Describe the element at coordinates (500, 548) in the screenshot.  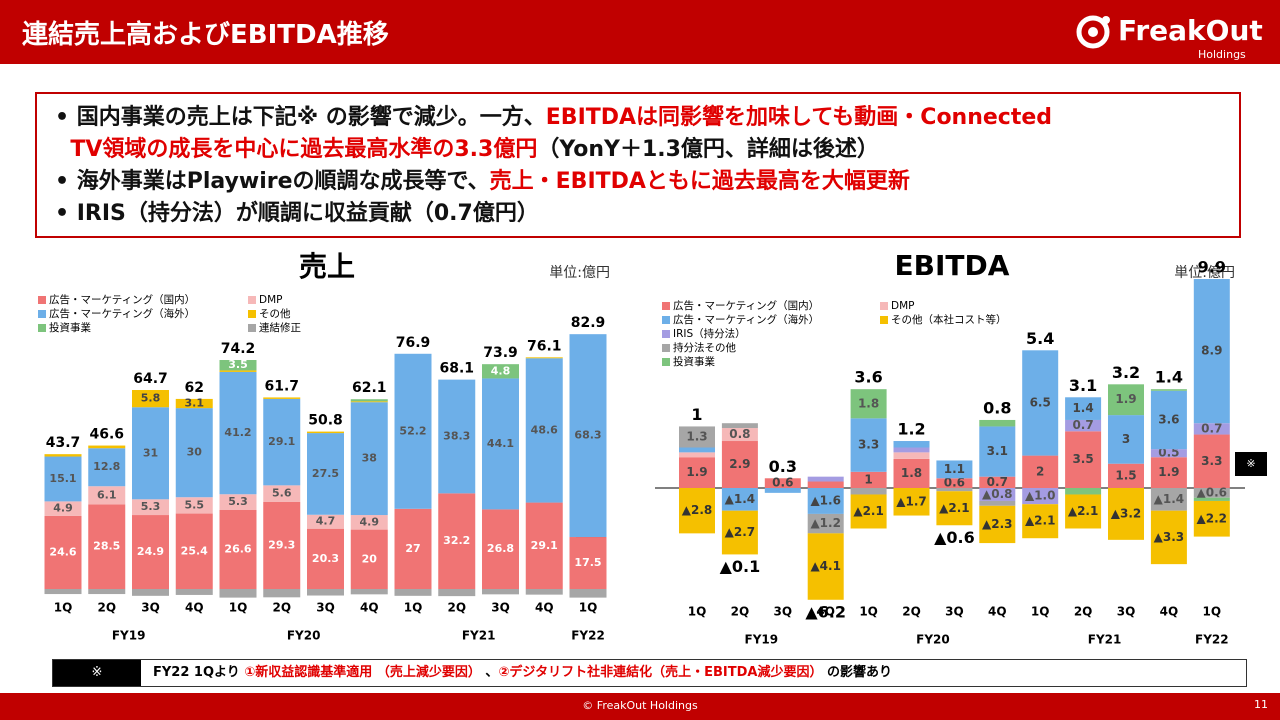
I see `data-label: 26.8` at that location.